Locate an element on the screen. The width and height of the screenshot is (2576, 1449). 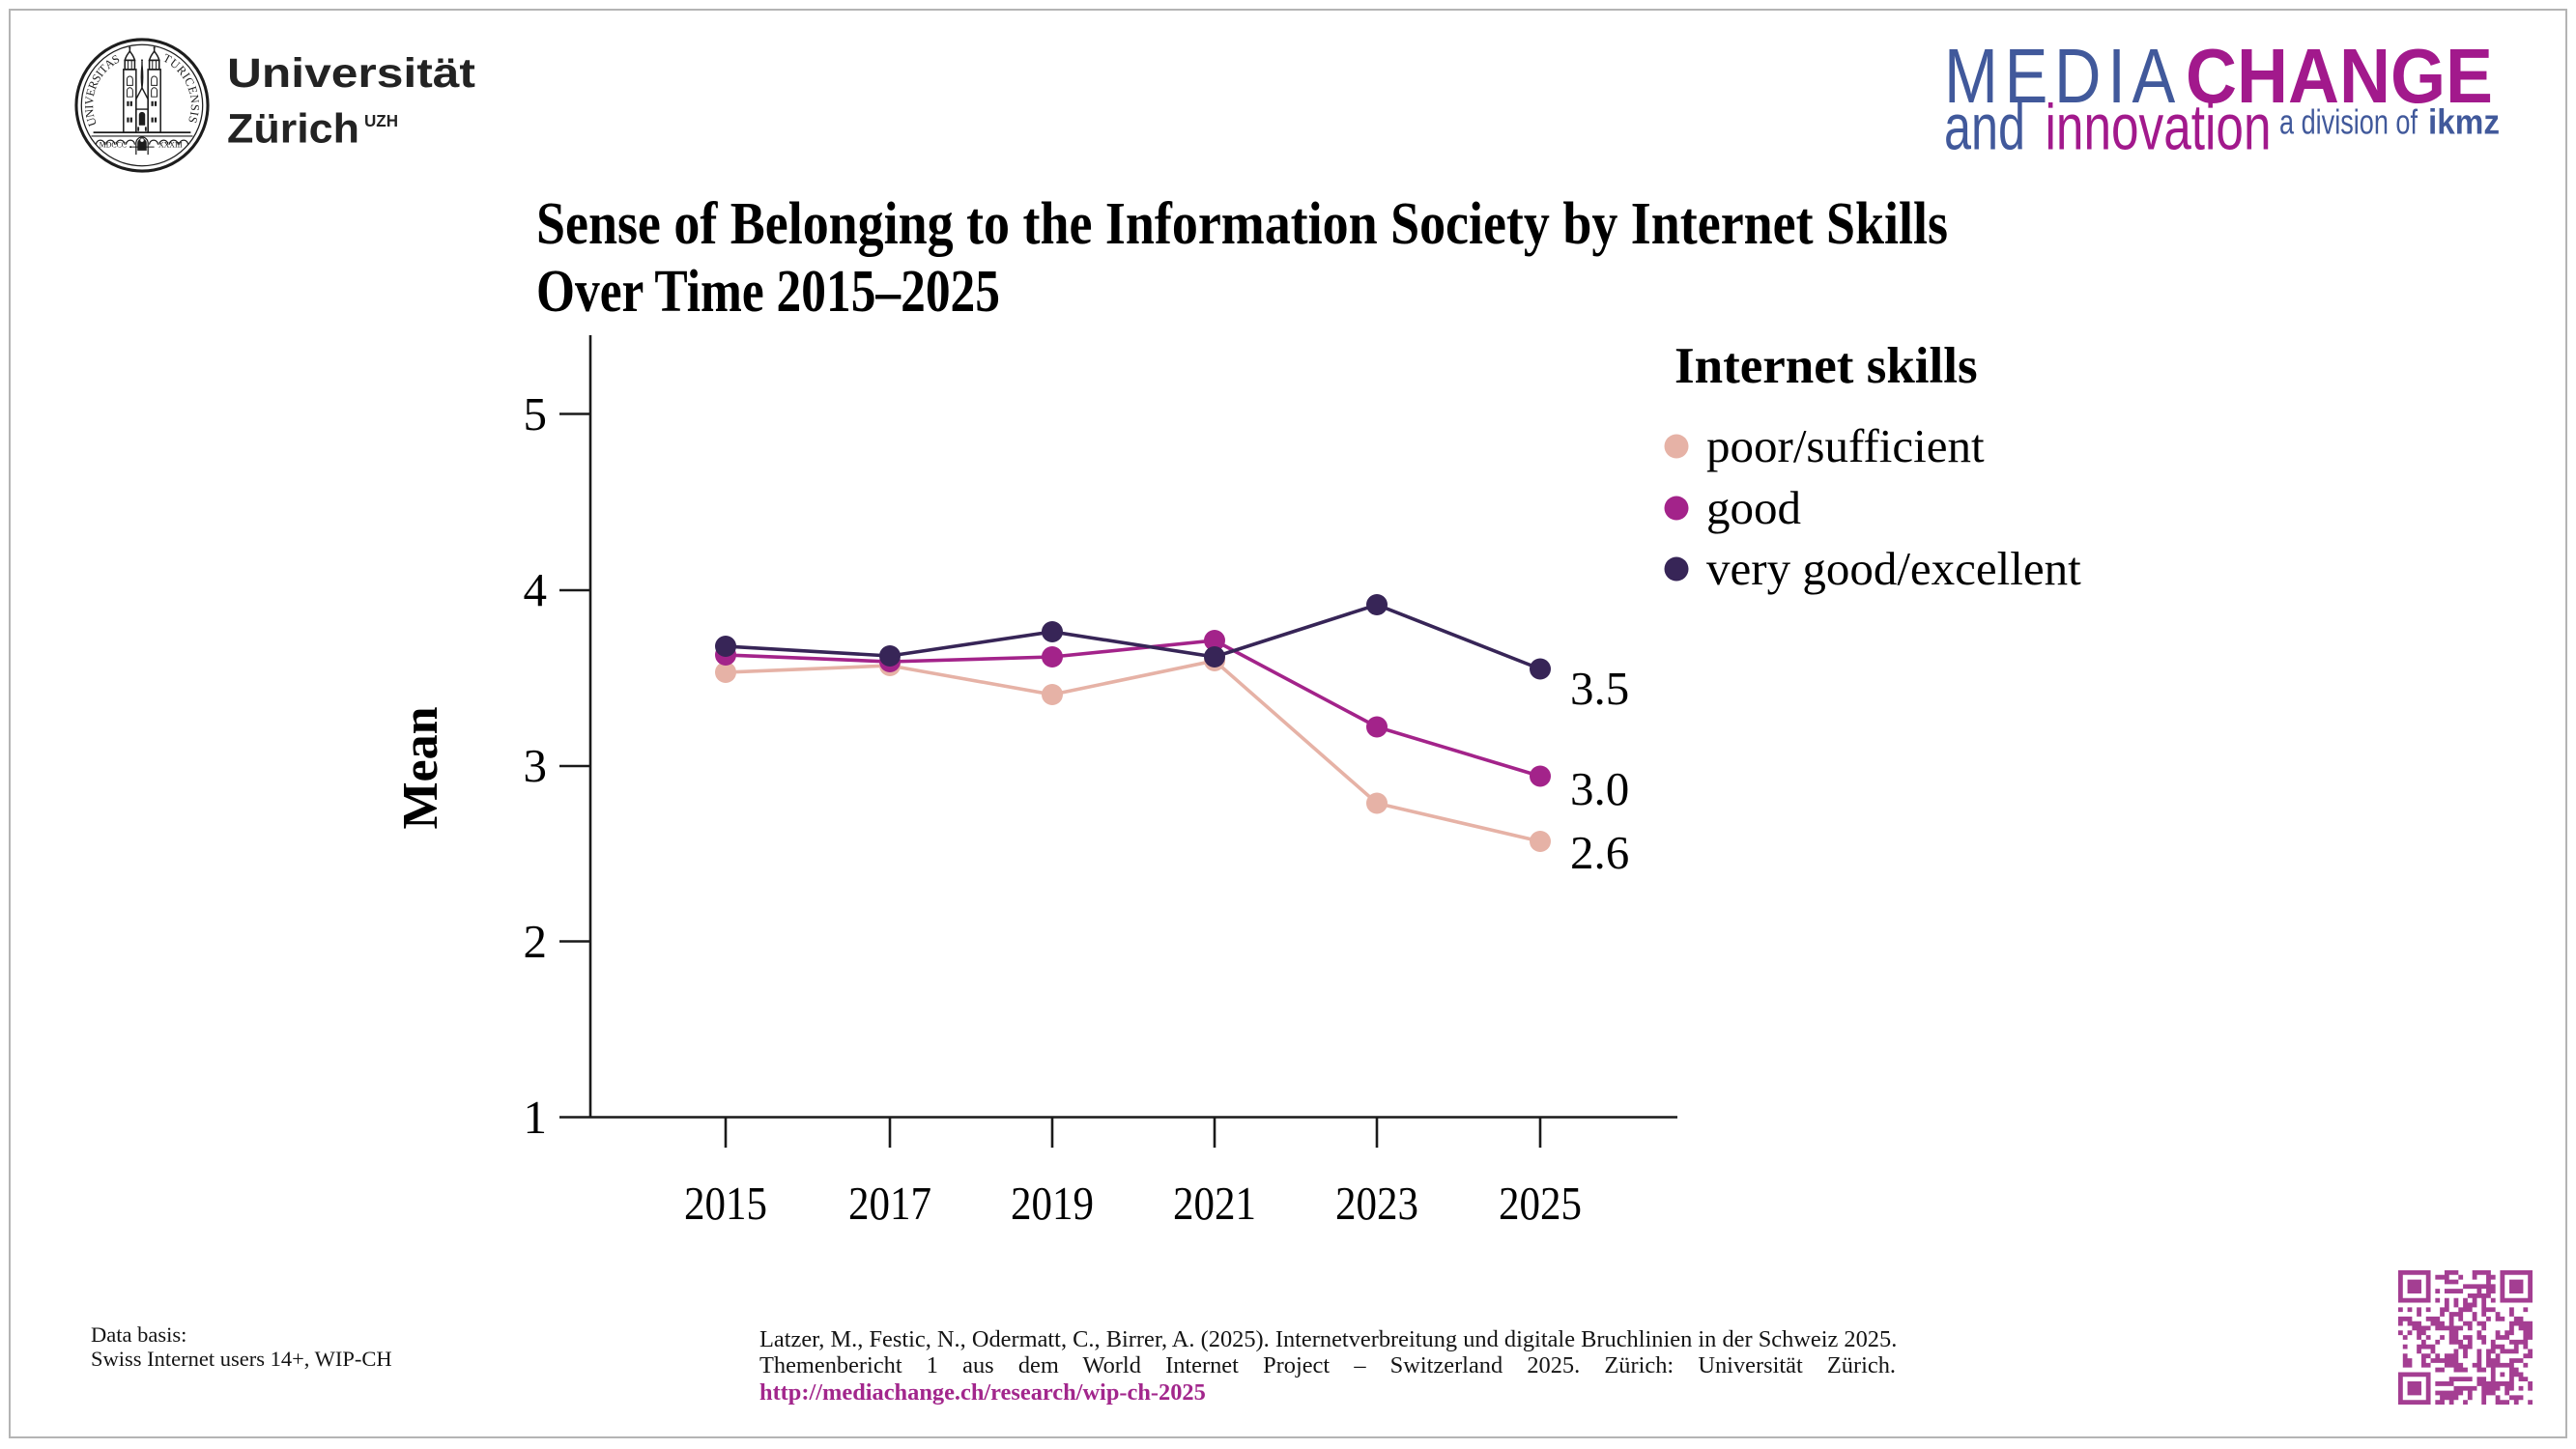
svg-text: 5 is located at coordinates (536, 413).